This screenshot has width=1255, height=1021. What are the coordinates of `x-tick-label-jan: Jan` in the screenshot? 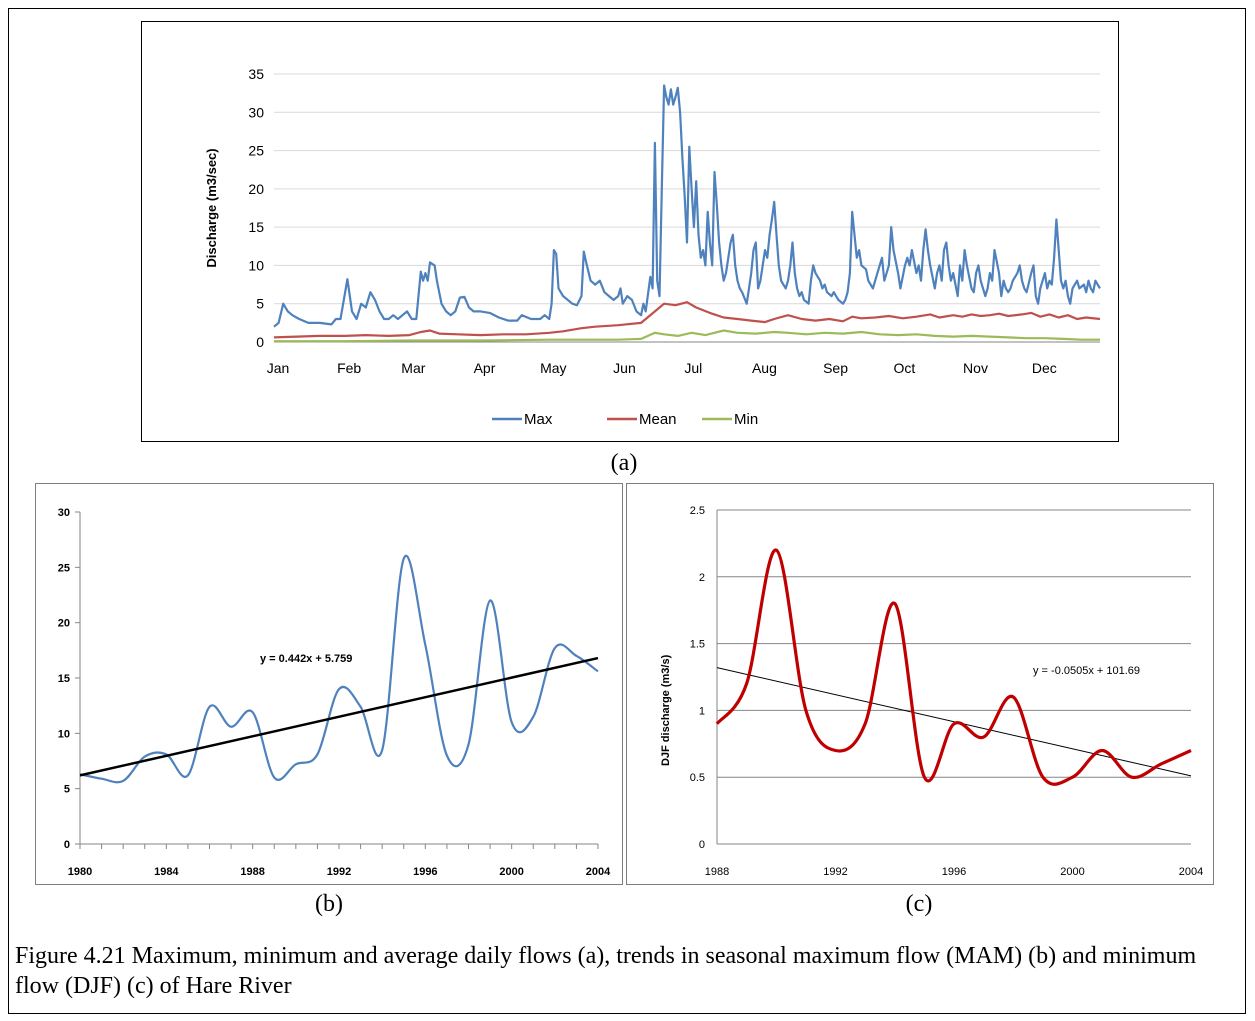 It's located at (278, 368).